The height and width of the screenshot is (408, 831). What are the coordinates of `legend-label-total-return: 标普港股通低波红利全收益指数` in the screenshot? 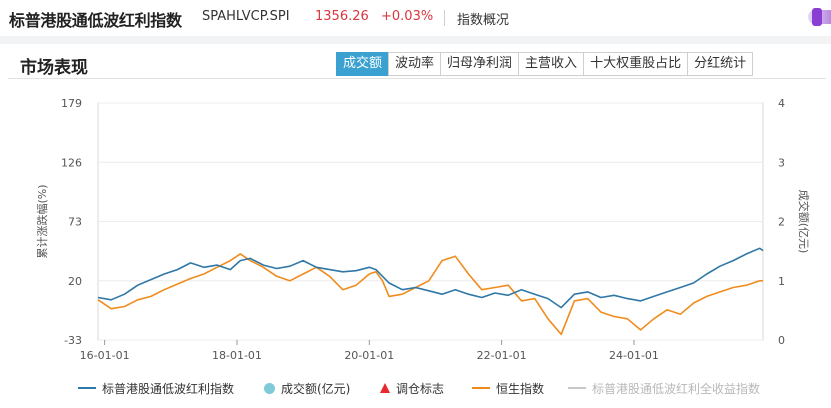 It's located at (676, 388).